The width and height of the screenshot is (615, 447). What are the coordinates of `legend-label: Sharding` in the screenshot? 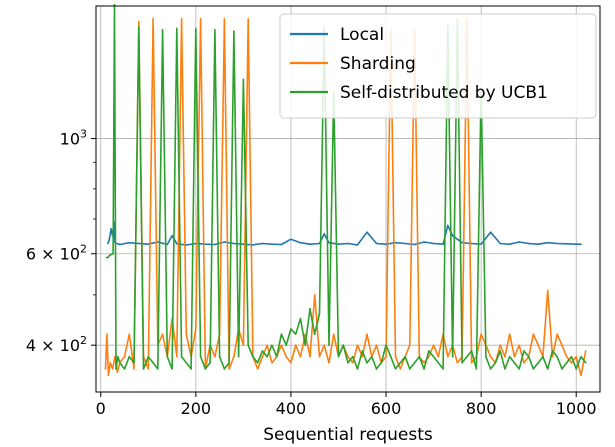 It's located at (378, 64).